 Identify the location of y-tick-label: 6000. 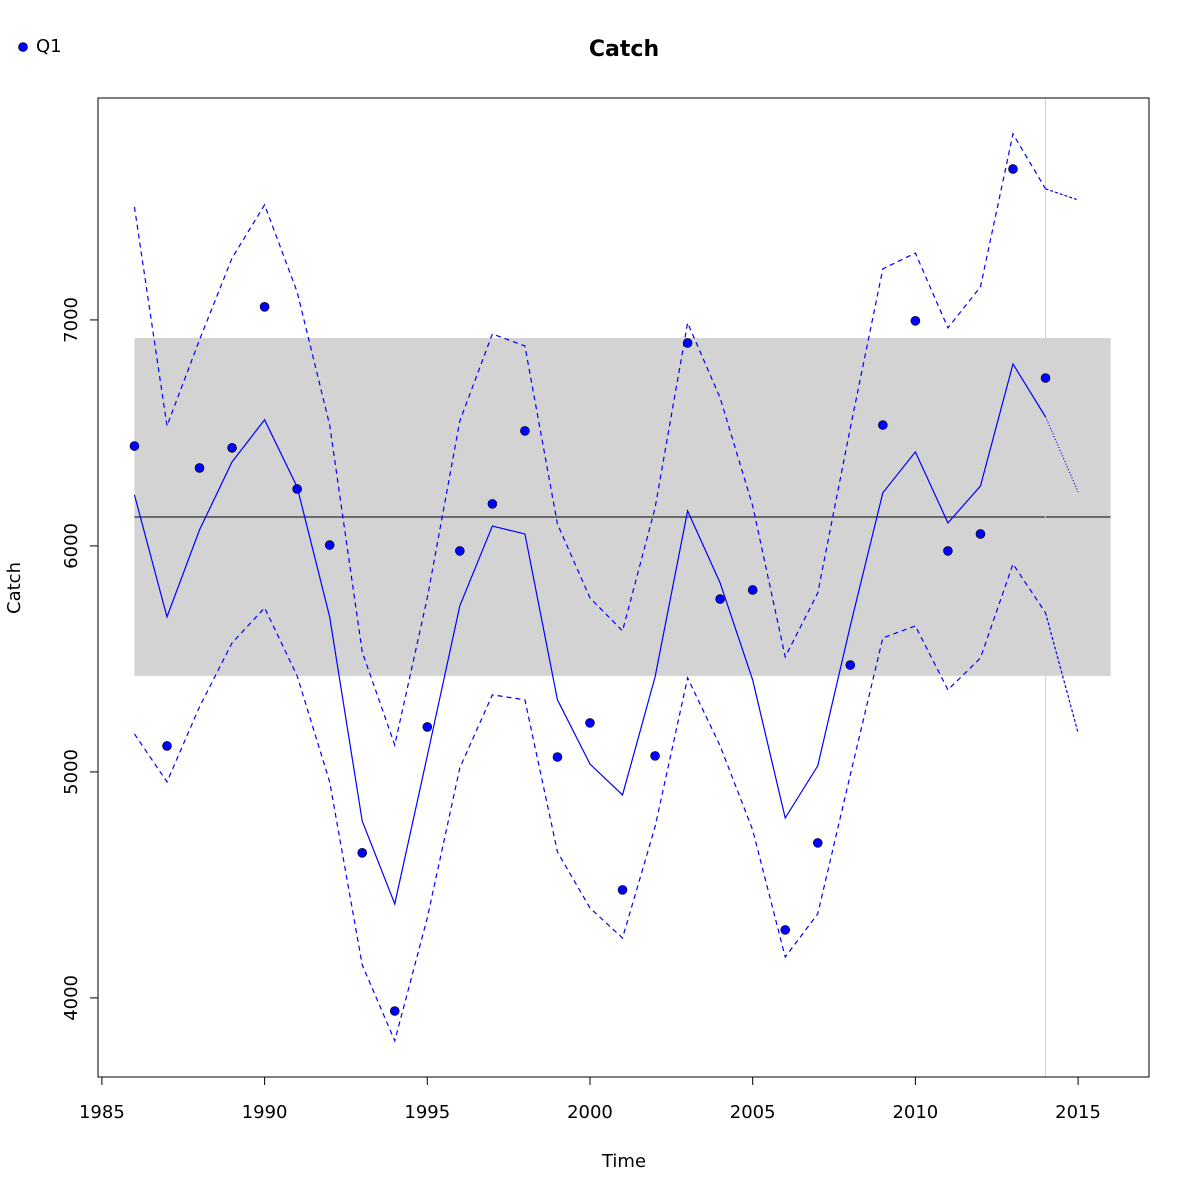
(71, 546).